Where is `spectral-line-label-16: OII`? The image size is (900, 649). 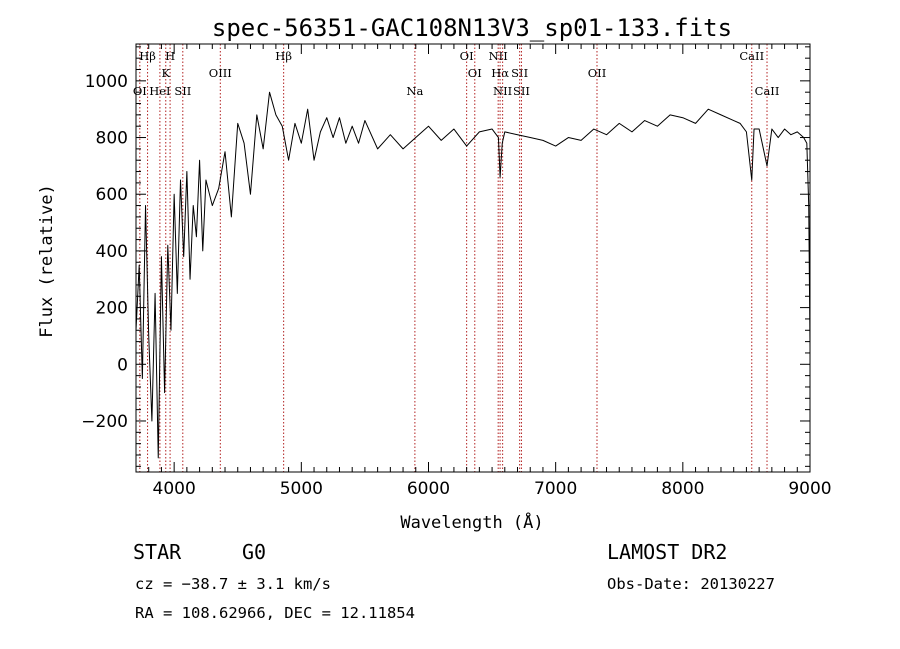
spectral-line-label-16: OII is located at coordinates (597, 73).